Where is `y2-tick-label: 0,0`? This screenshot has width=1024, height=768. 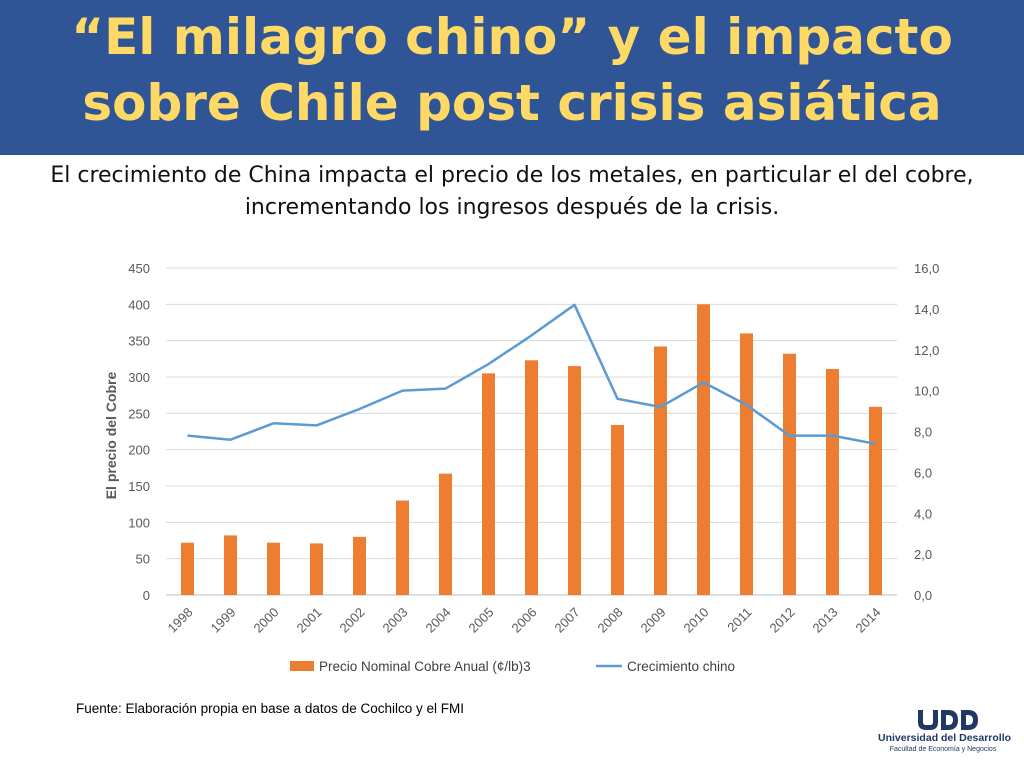
y2-tick-label: 0,0 is located at coordinates (923, 595).